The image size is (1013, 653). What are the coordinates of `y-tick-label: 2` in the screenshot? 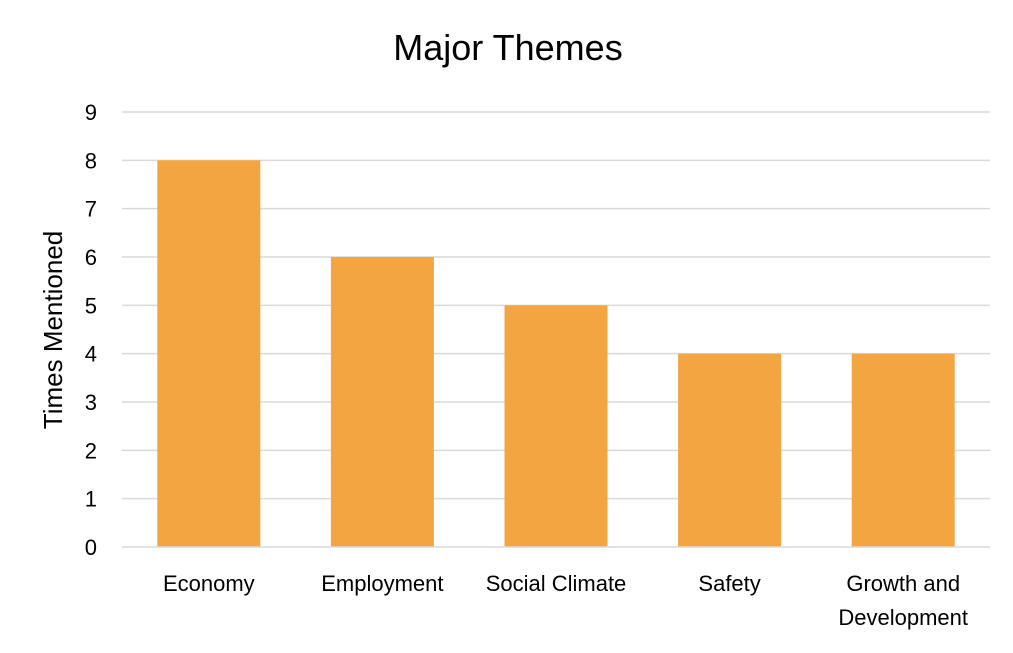 It's located at (91, 450).